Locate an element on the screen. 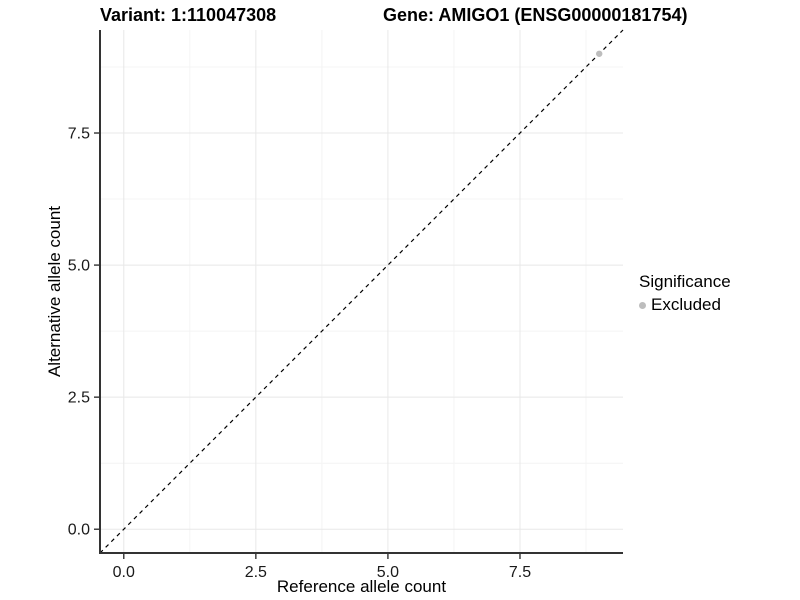  y-axis-title: Alternative allele count is located at coordinates (55, 291).